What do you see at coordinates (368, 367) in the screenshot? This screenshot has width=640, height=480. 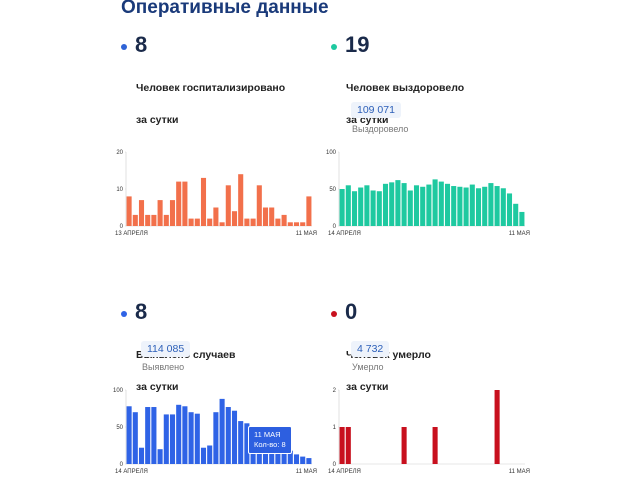 I see `deaths-total-label: Умерло` at bounding box center [368, 367].